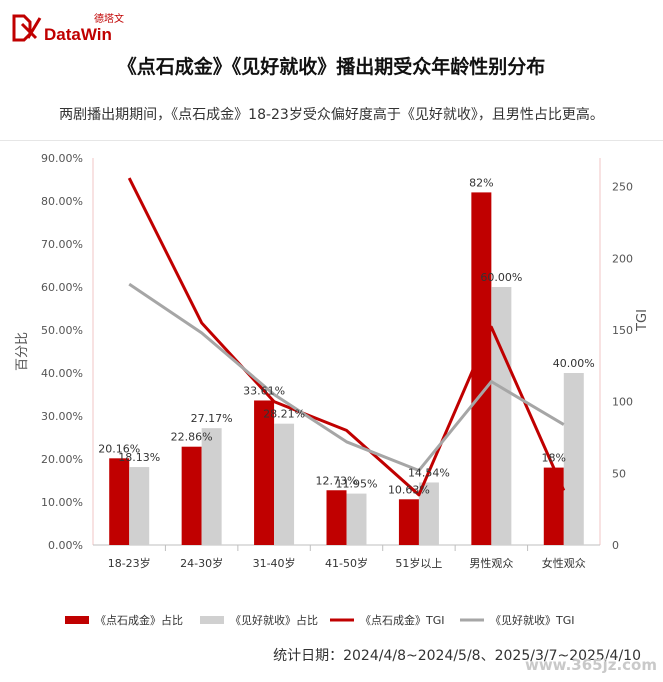  Describe the element at coordinates (564, 563) in the screenshot. I see `x-tick-label: 女性观众` at that location.